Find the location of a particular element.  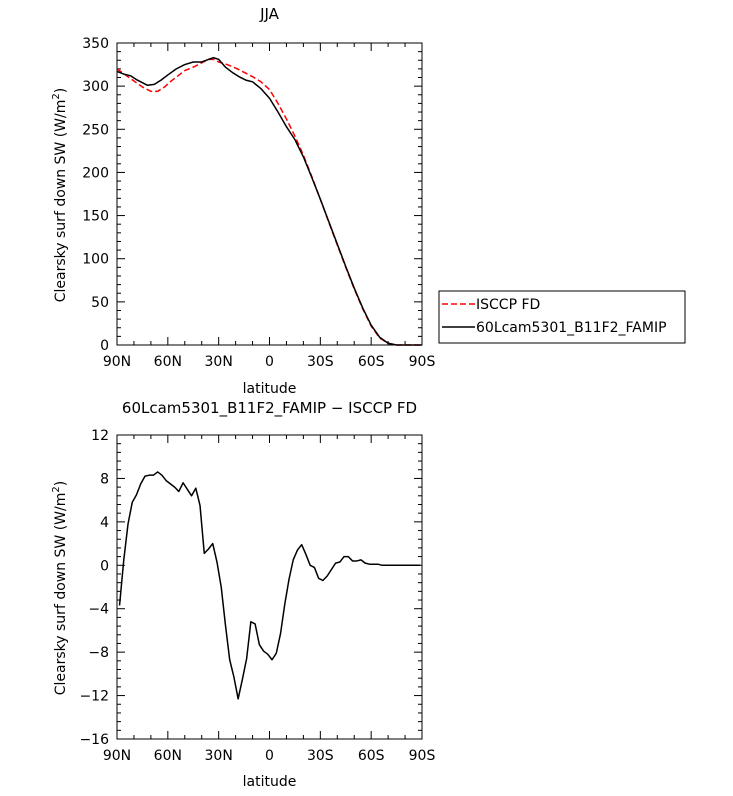

top-chart-y-axis-label: Clearsky surf down SW (W/m2) is located at coordinates (60, 195).